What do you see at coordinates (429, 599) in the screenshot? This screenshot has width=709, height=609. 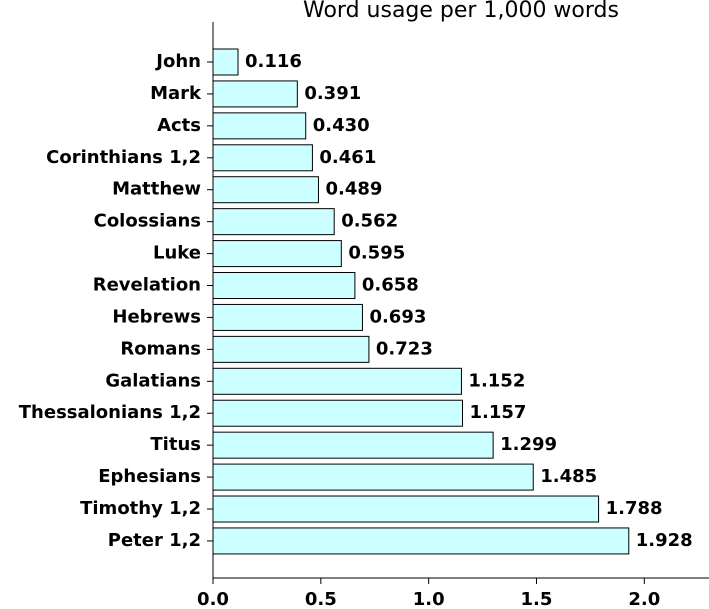 I see `x-tick-label: 1.0` at bounding box center [429, 599].